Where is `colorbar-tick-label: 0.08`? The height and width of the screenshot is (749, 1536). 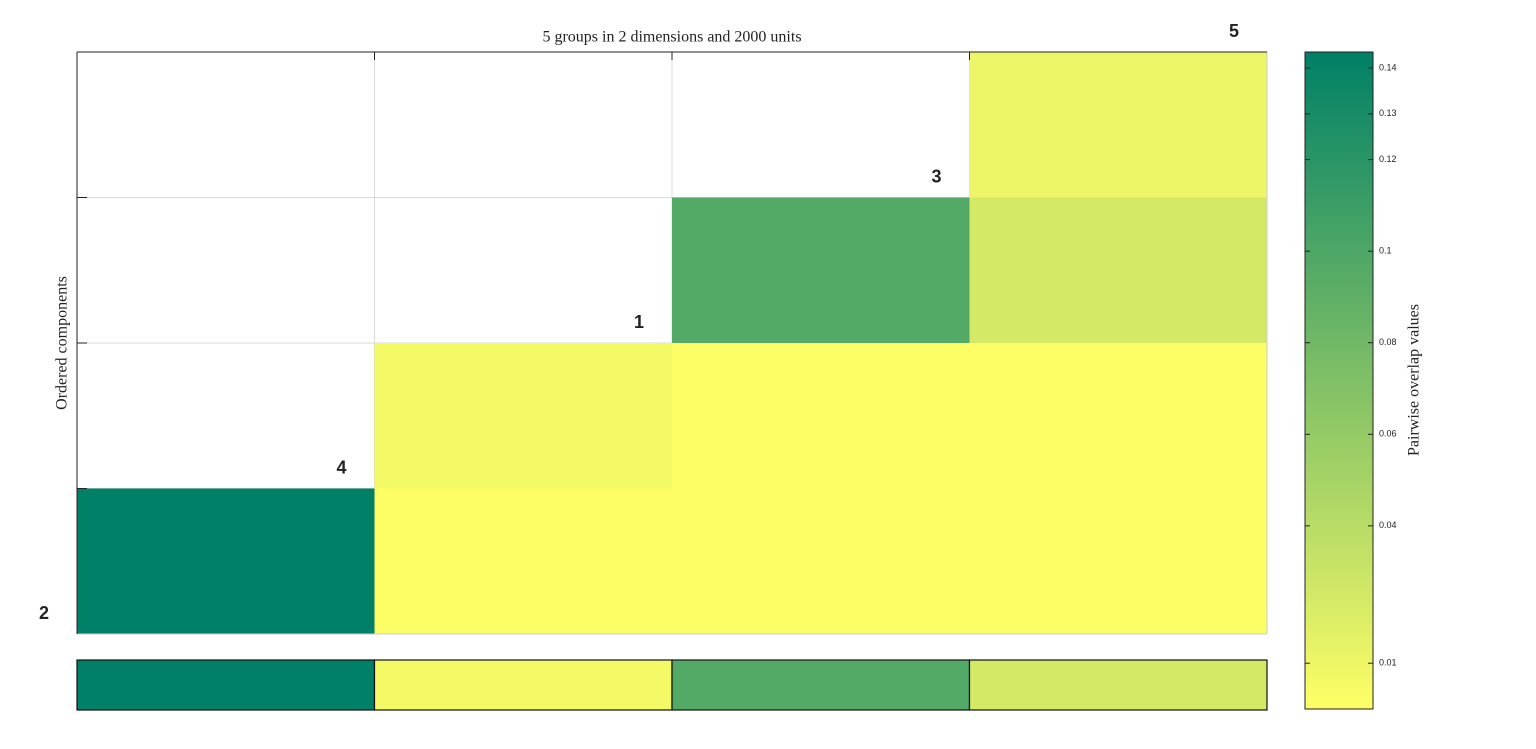
colorbar-tick-label: 0.08 is located at coordinates (1388, 342).